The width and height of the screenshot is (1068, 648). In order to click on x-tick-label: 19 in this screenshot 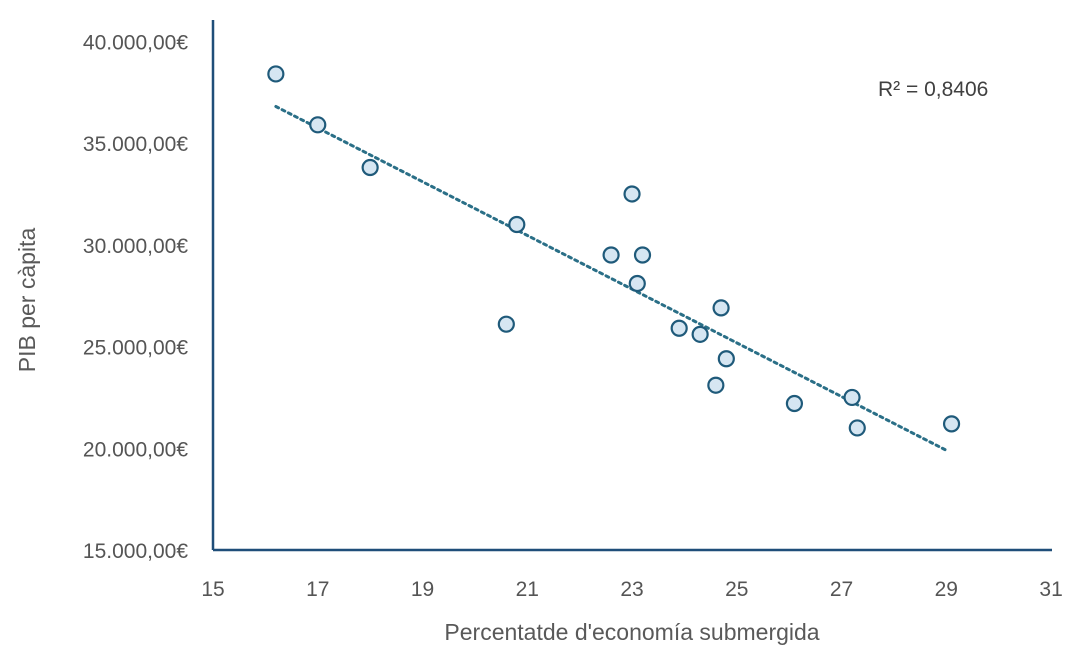, I will do `click(422, 589)`.